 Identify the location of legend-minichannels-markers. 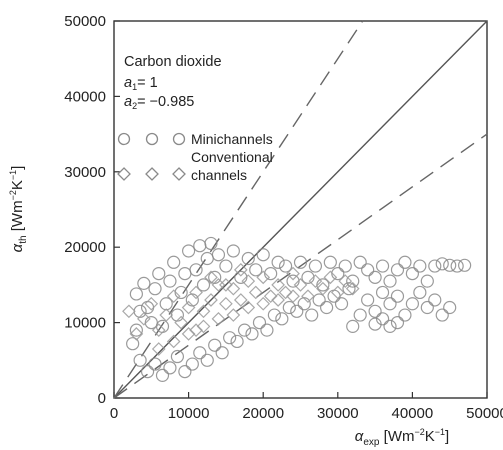
(151, 139).